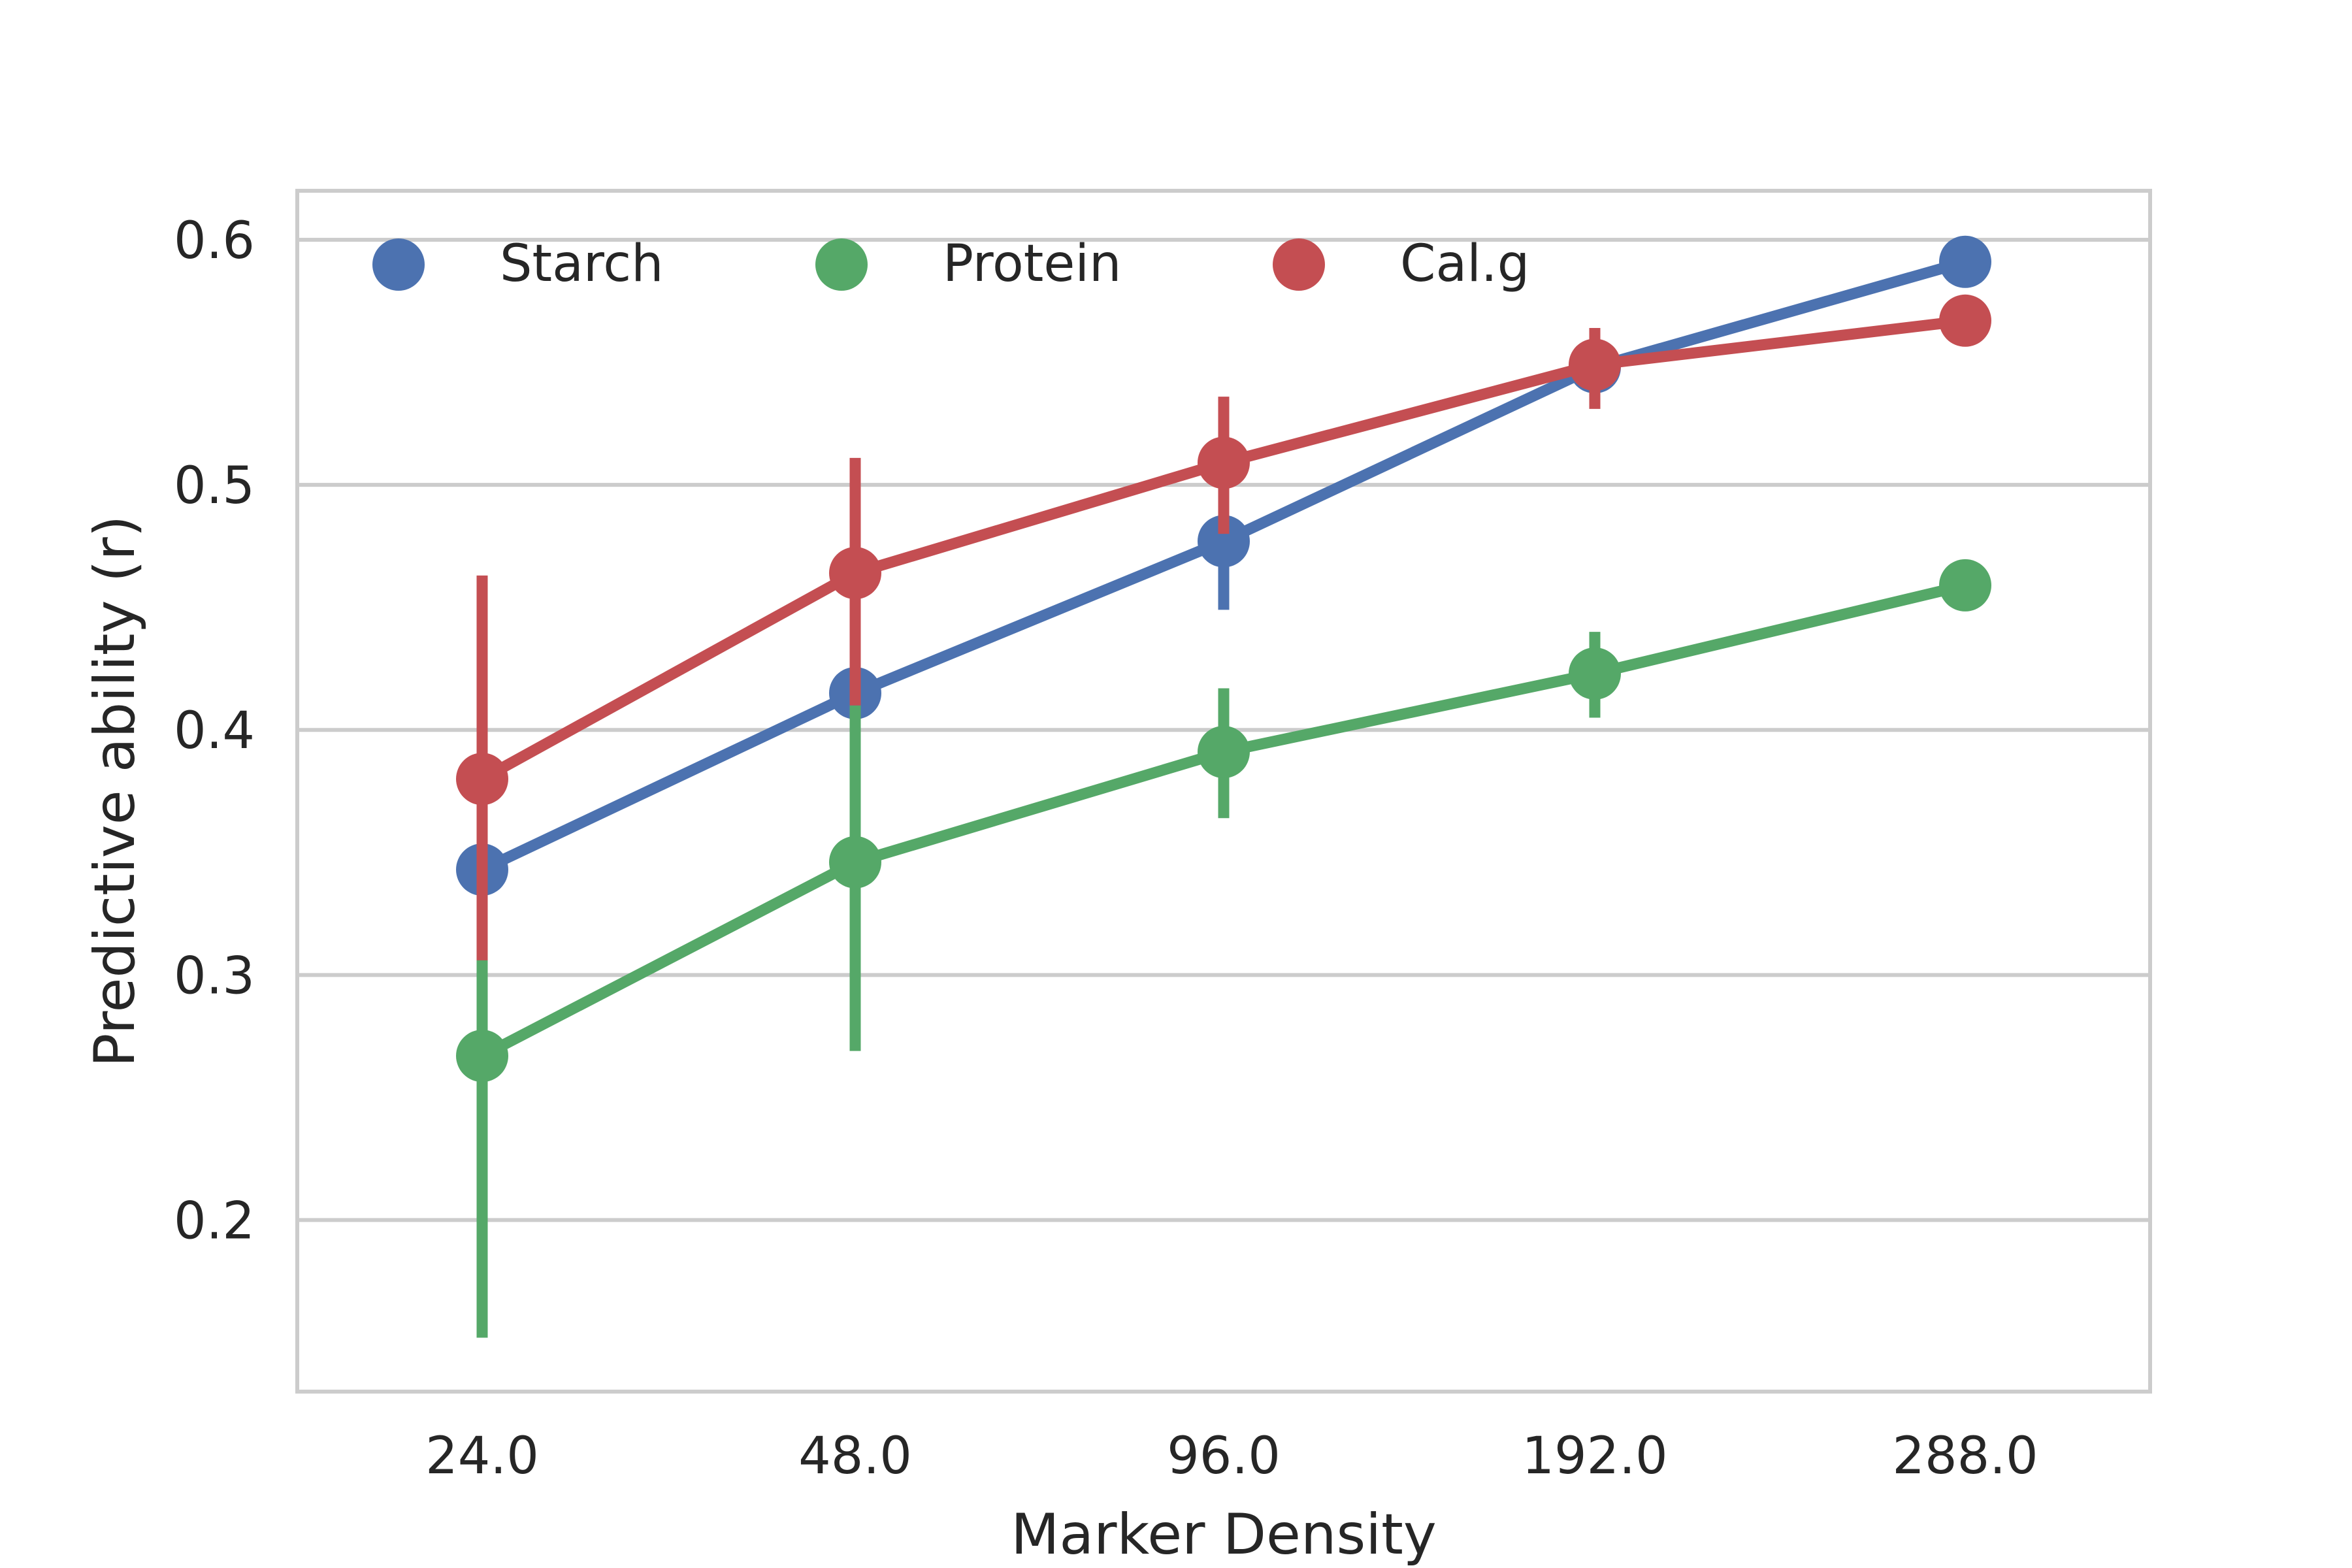 The height and width of the screenshot is (1568, 2352). Describe the element at coordinates (214, 241) in the screenshot. I see `y-tick-label: 0.6` at that location.